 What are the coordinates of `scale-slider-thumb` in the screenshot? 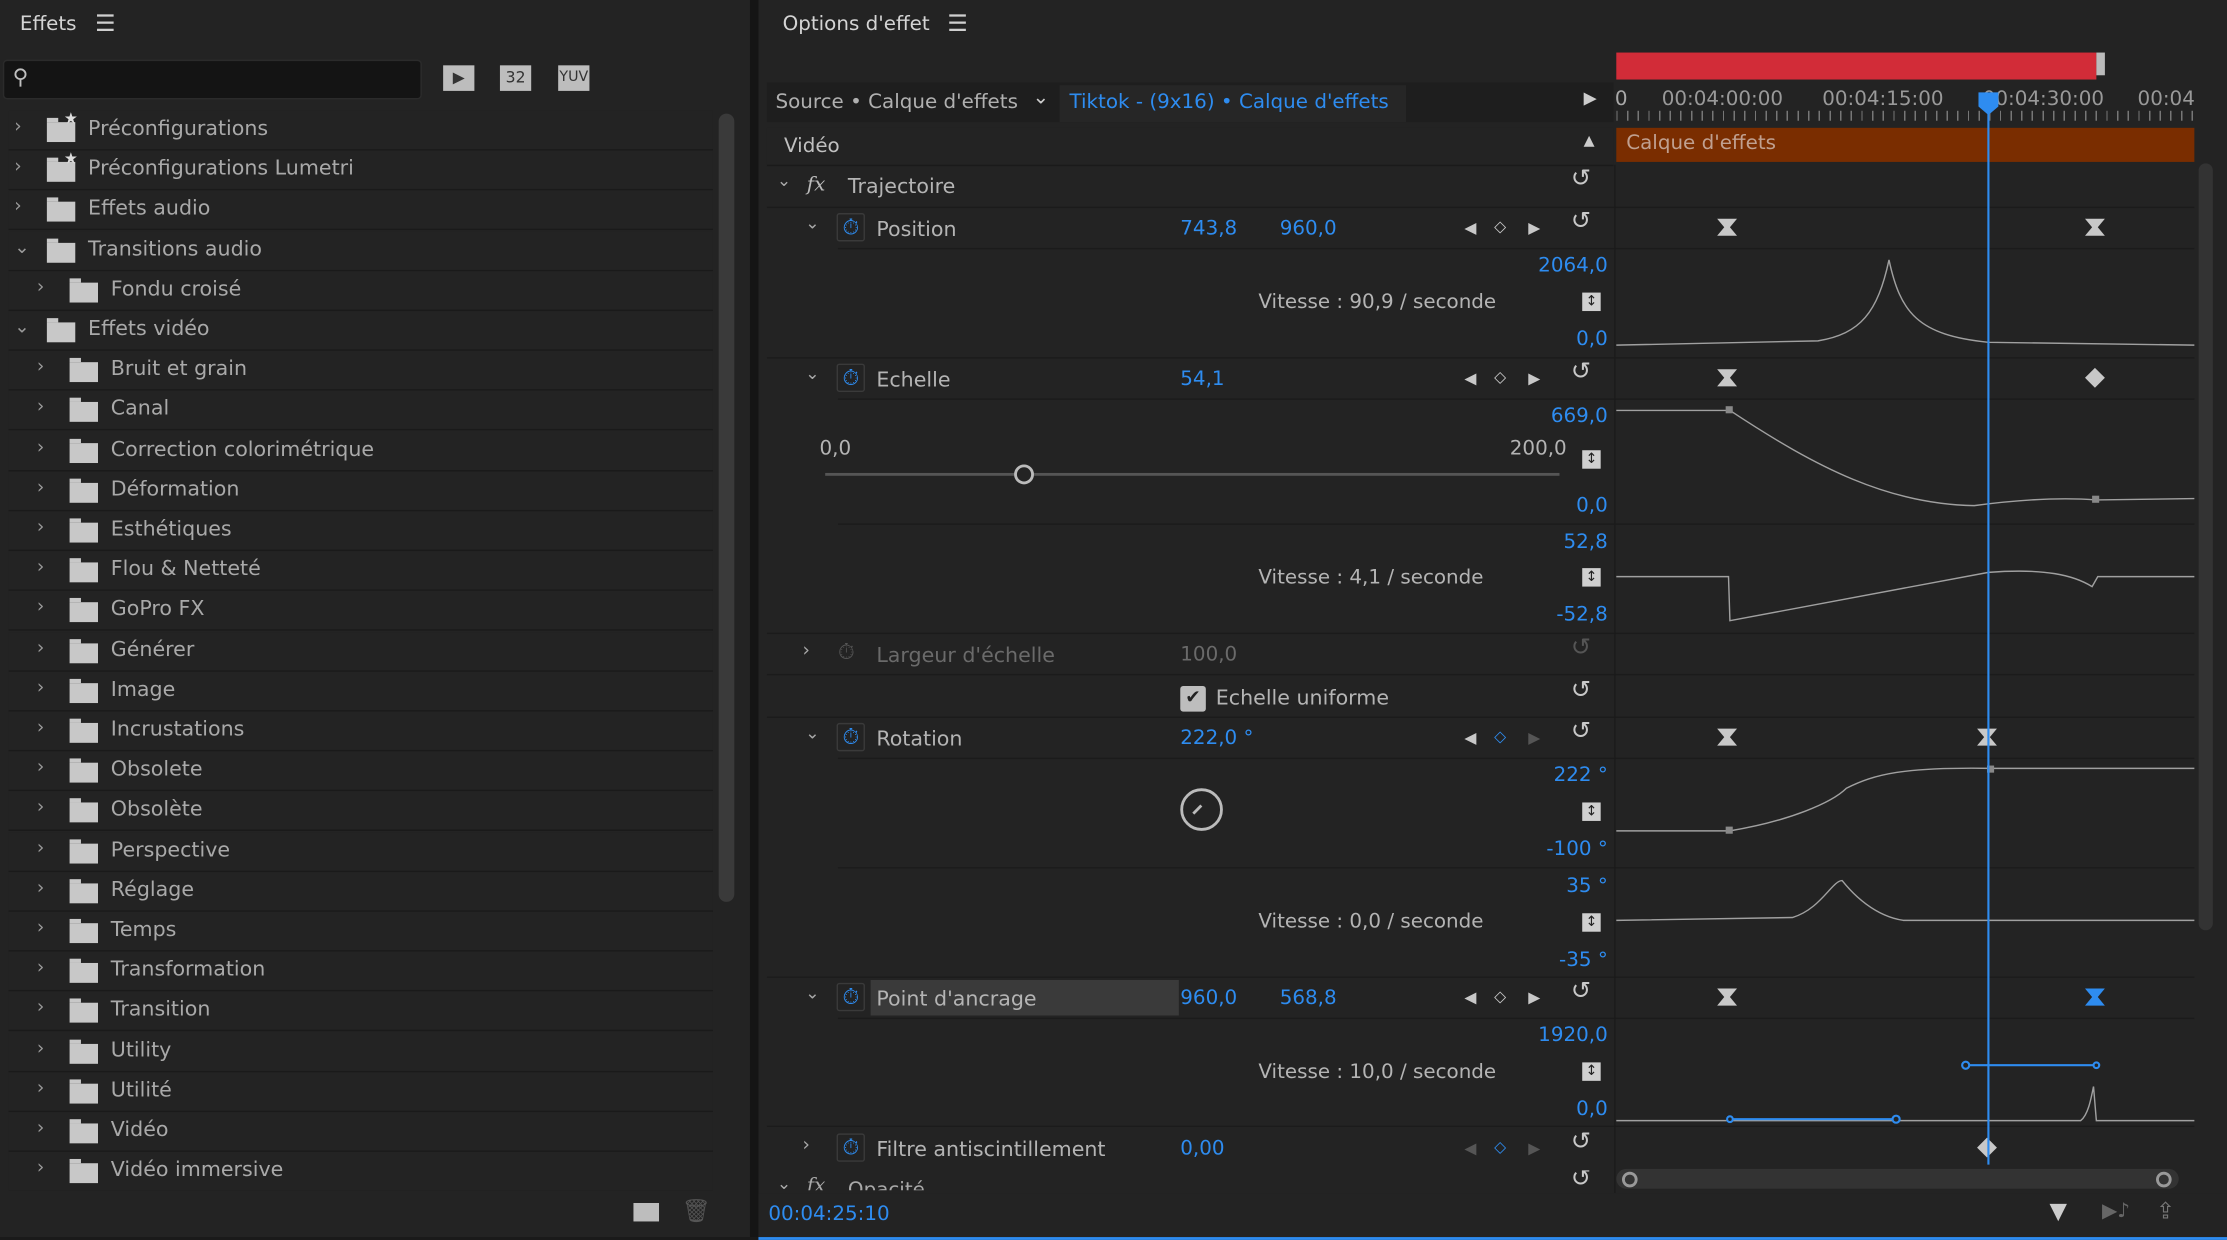 It's located at (1023, 474).